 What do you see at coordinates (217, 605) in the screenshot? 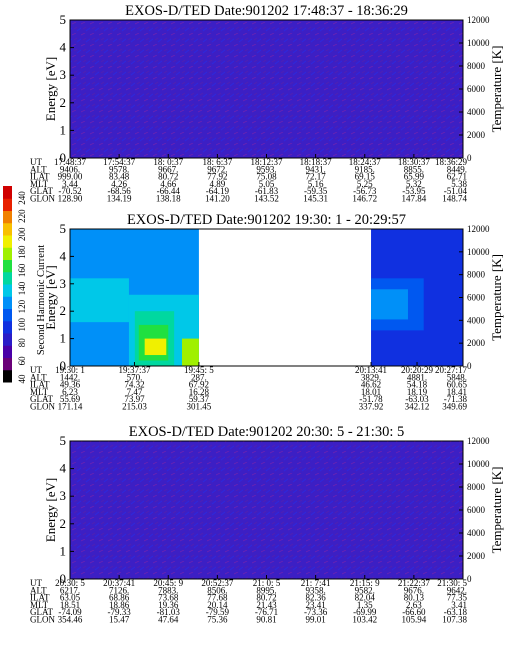
I see `table-cell: 20.14` at bounding box center [217, 605].